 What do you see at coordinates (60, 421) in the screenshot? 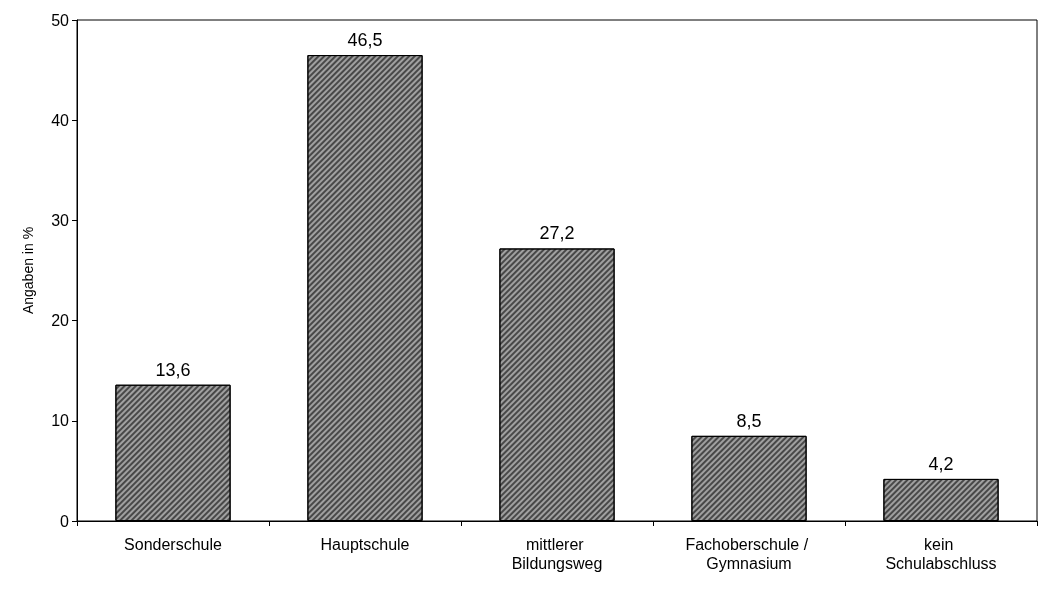
I see `y-tick-label: 10` at bounding box center [60, 421].